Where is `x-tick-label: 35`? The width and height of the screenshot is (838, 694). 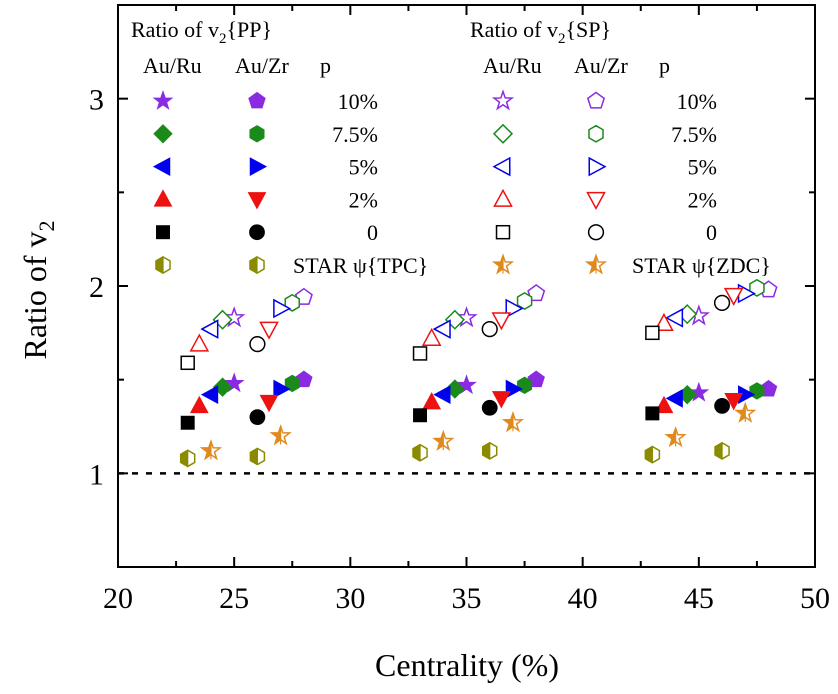
x-tick-label: 35 is located at coordinates (467, 598).